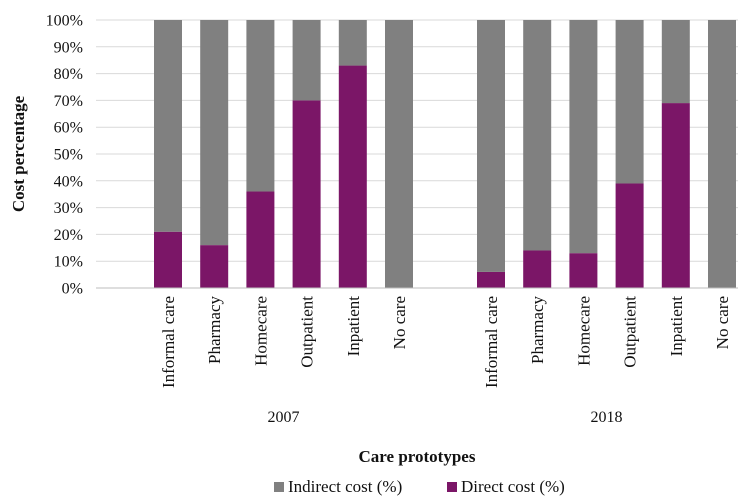  I want to click on legend-label: Direct cost (%), so click(513, 486).